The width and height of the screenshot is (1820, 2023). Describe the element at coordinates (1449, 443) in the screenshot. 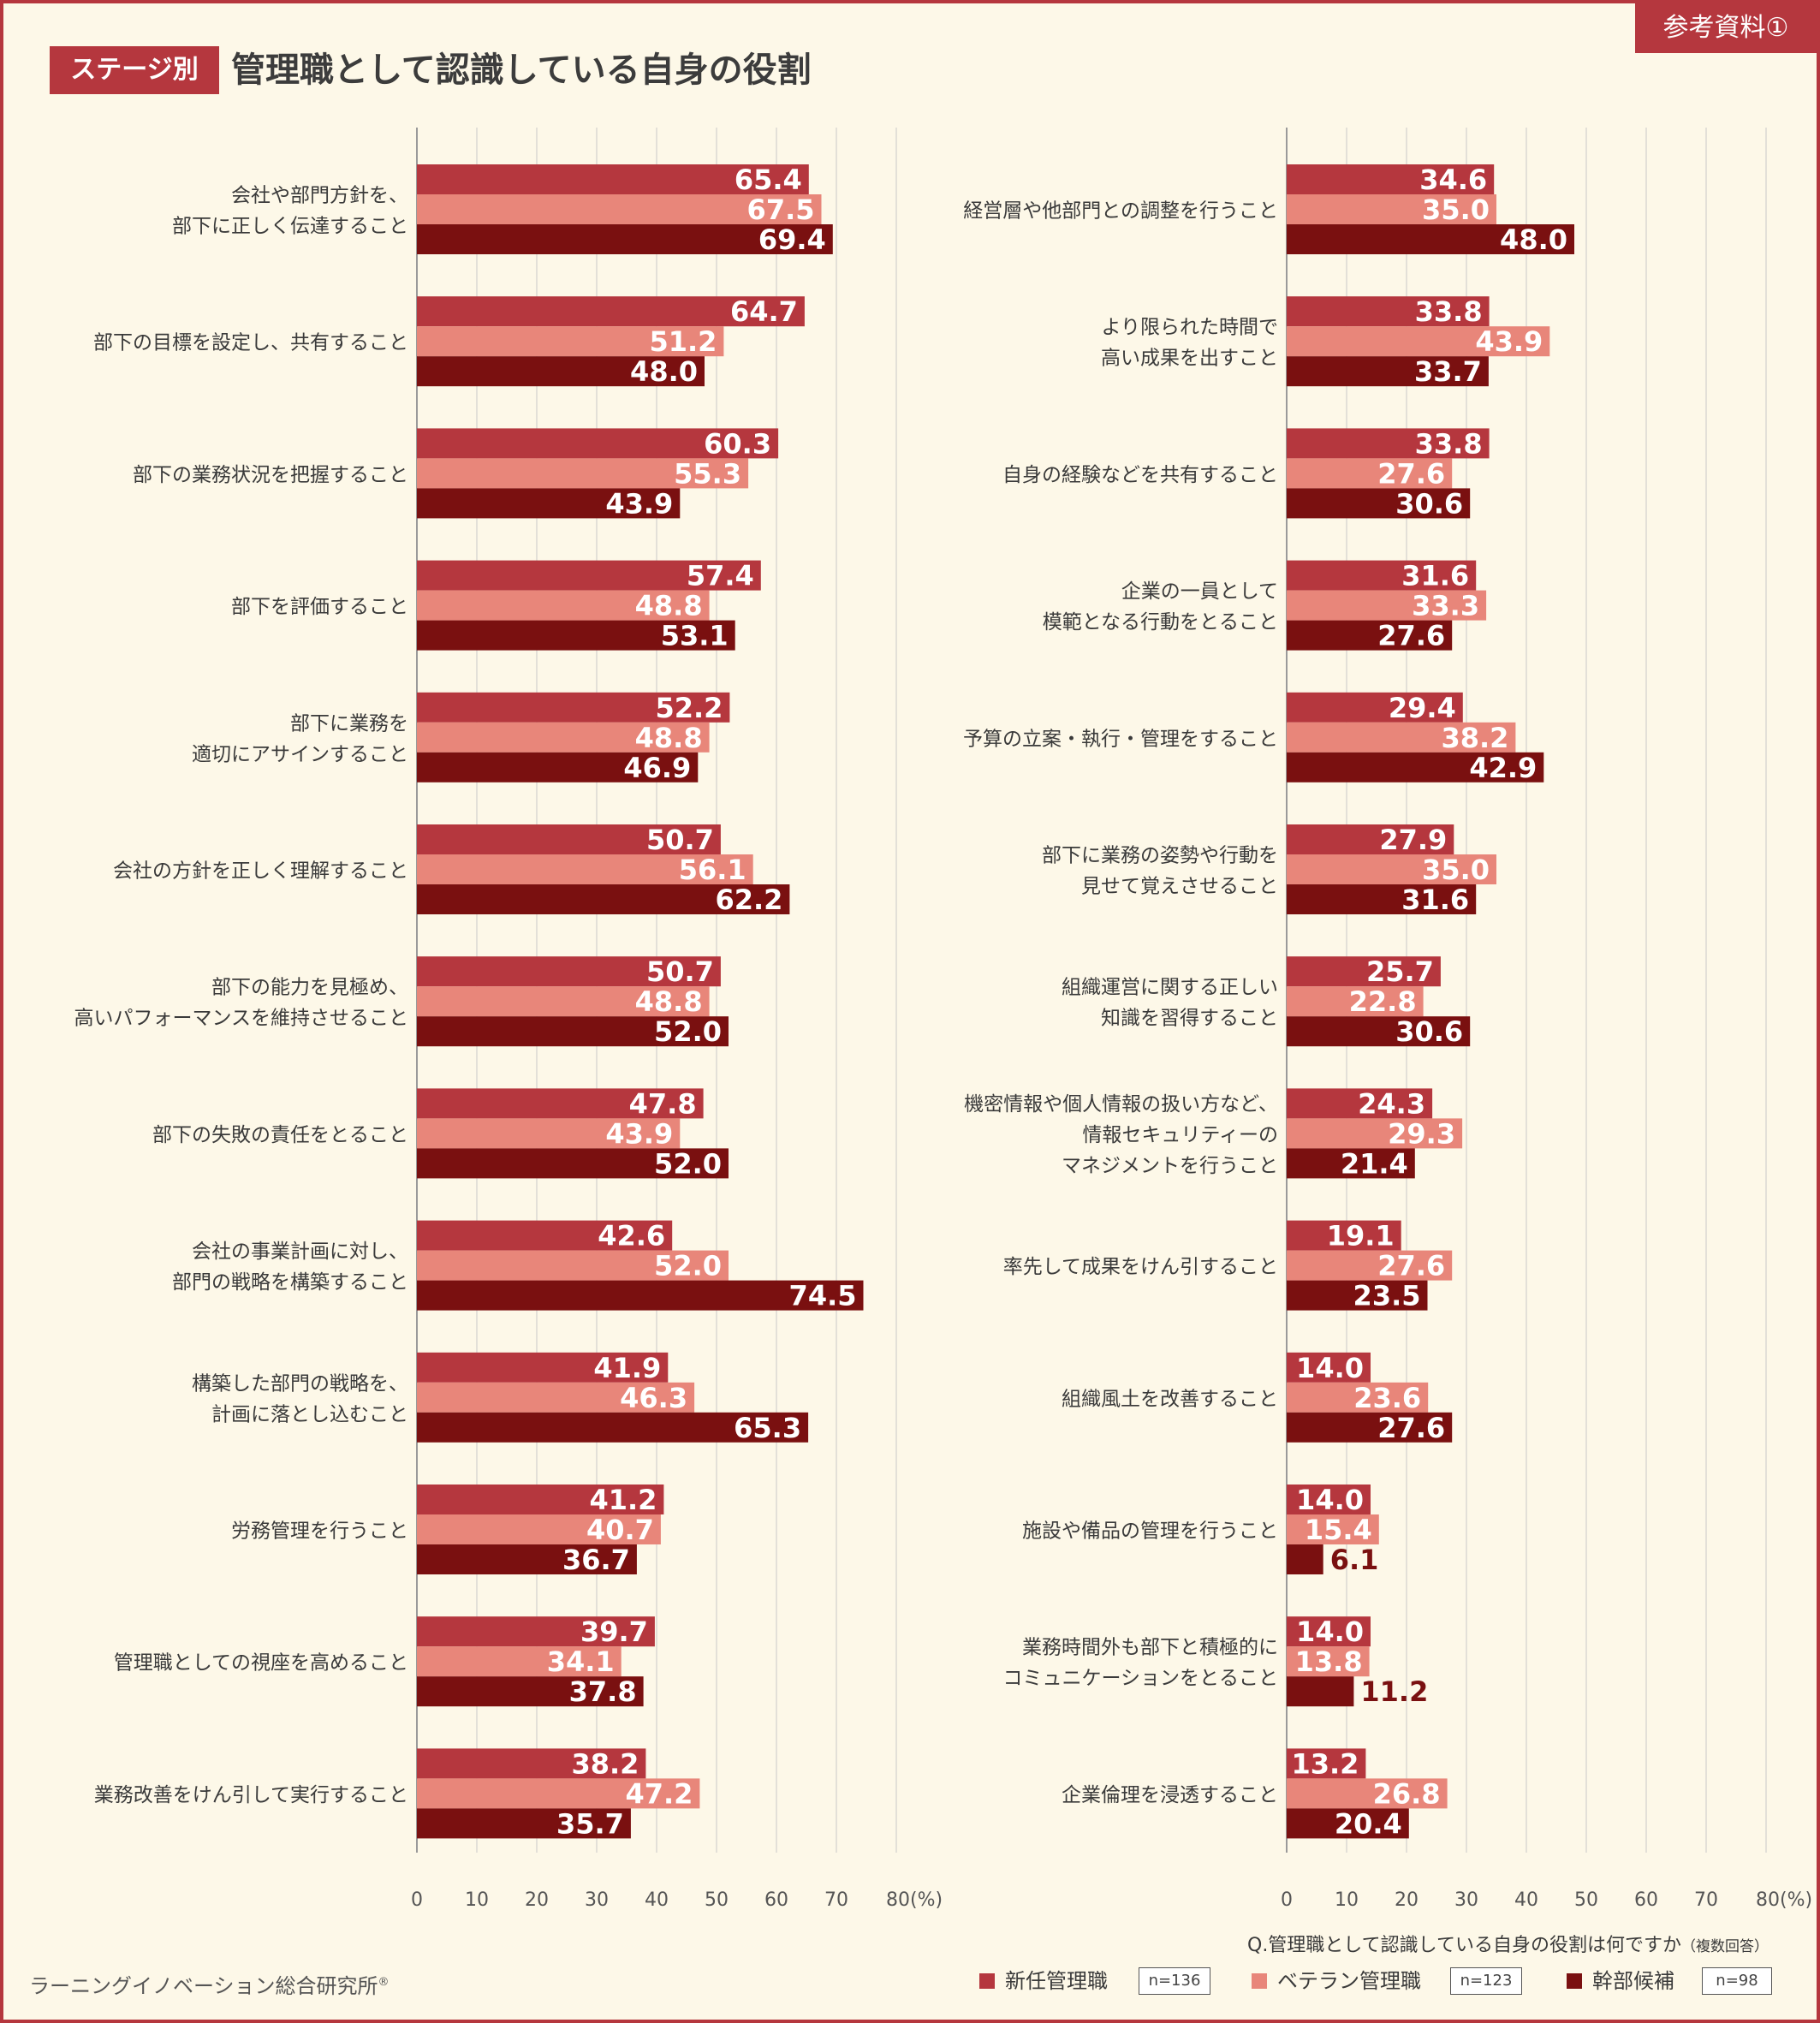

I see `right-data-label: 33.8` at that location.